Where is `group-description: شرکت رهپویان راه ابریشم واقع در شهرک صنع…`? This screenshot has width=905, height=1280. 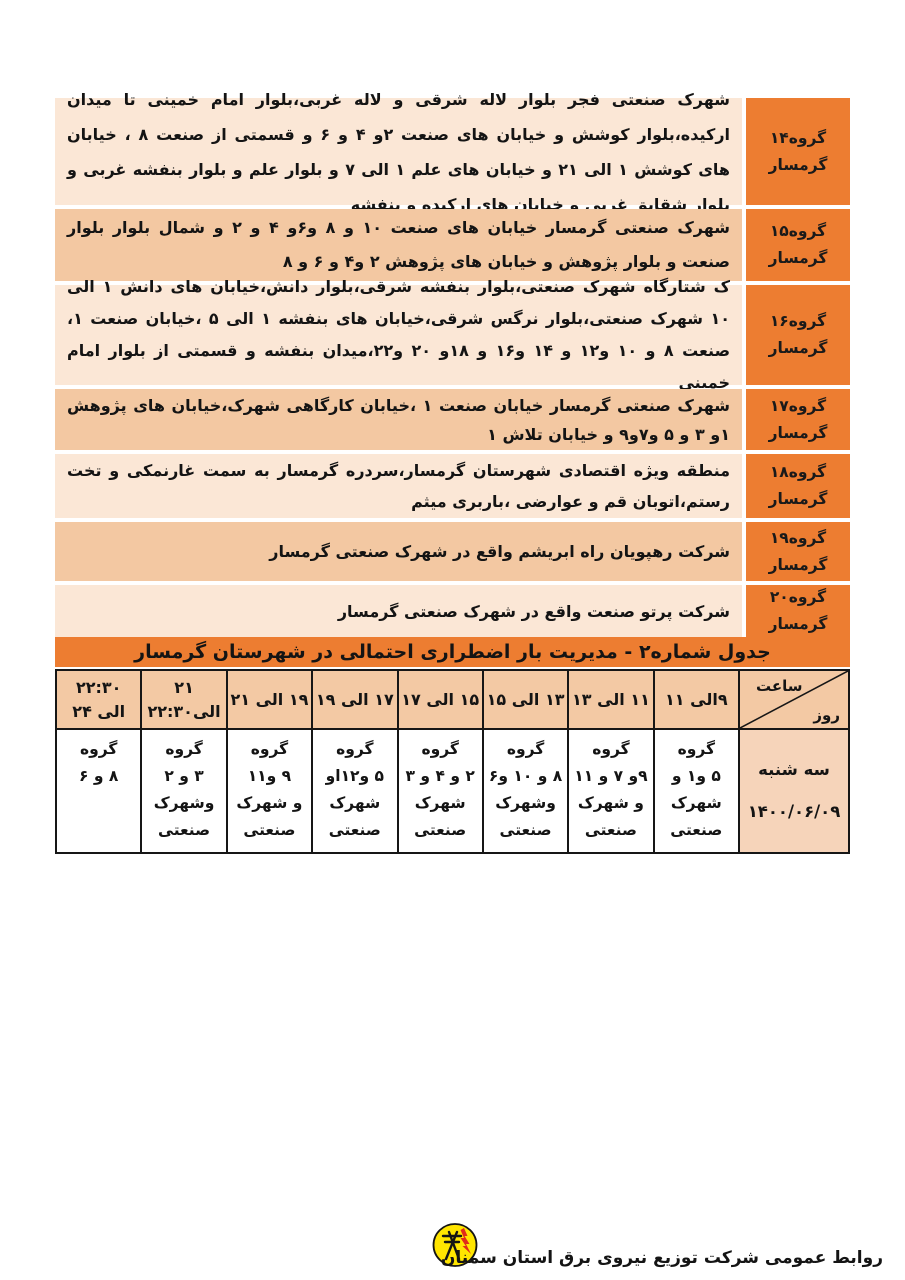
group-description: شرکت رهپویان راه ابریشم واقع در شهرک صنع… is located at coordinates (499, 551).